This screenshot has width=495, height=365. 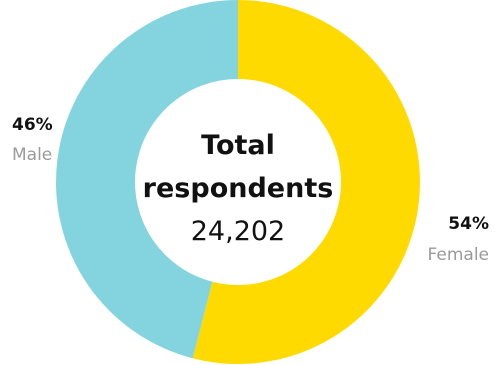 I want to click on total-respondents-value: 24,202, so click(x=238, y=231).